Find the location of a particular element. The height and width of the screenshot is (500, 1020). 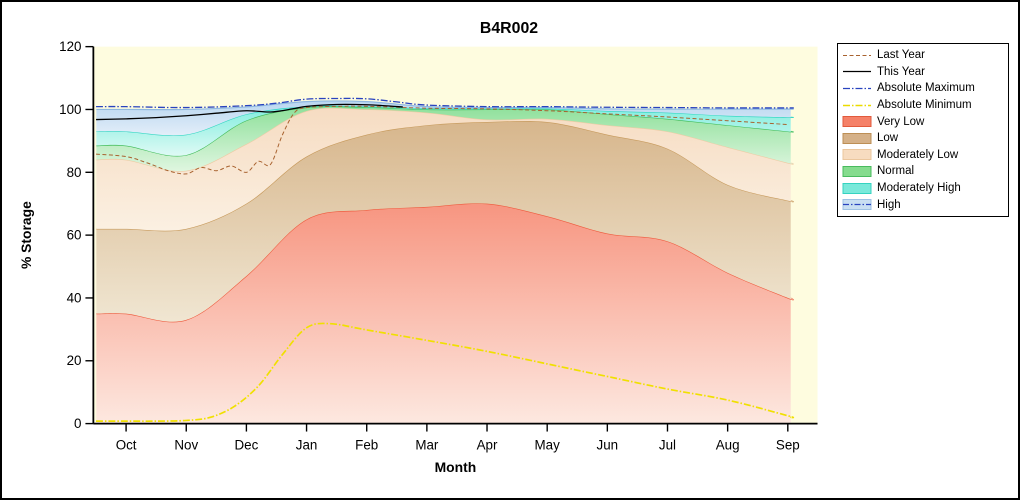

legend-label: Moderately High is located at coordinates (919, 188).